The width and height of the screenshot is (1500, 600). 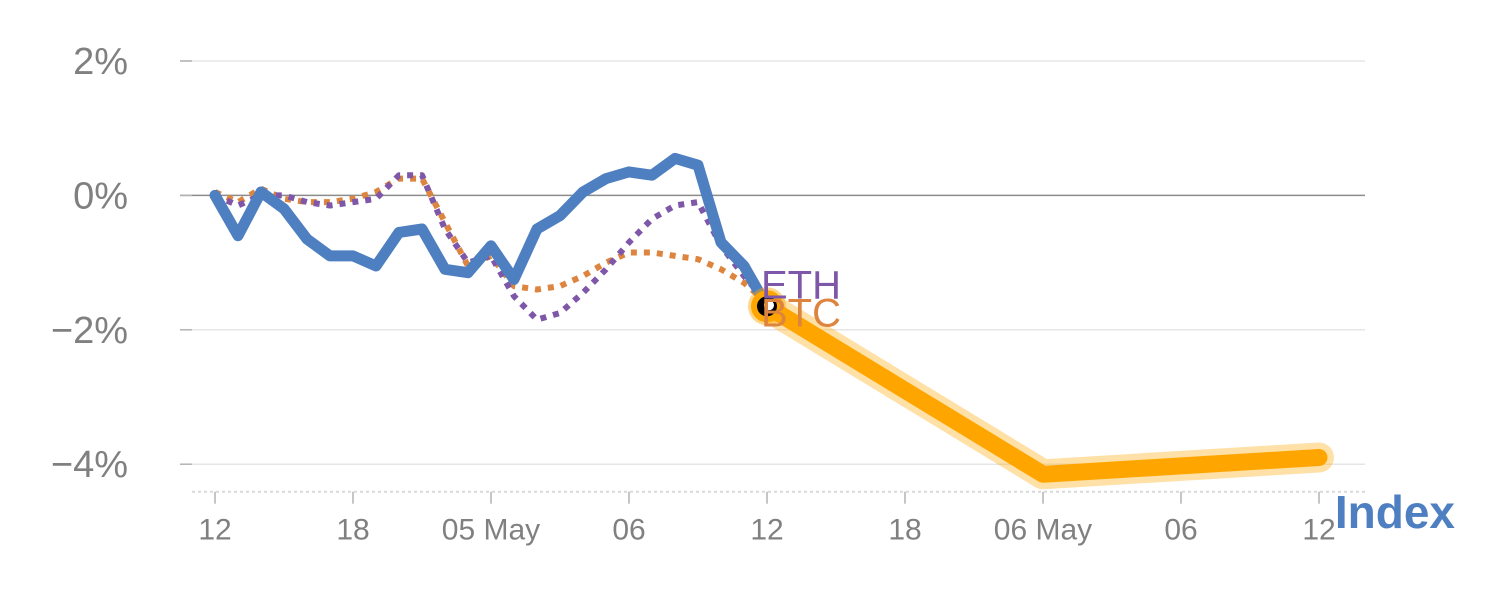 I want to click on x-tick-label-0: 12, so click(x=214, y=530).